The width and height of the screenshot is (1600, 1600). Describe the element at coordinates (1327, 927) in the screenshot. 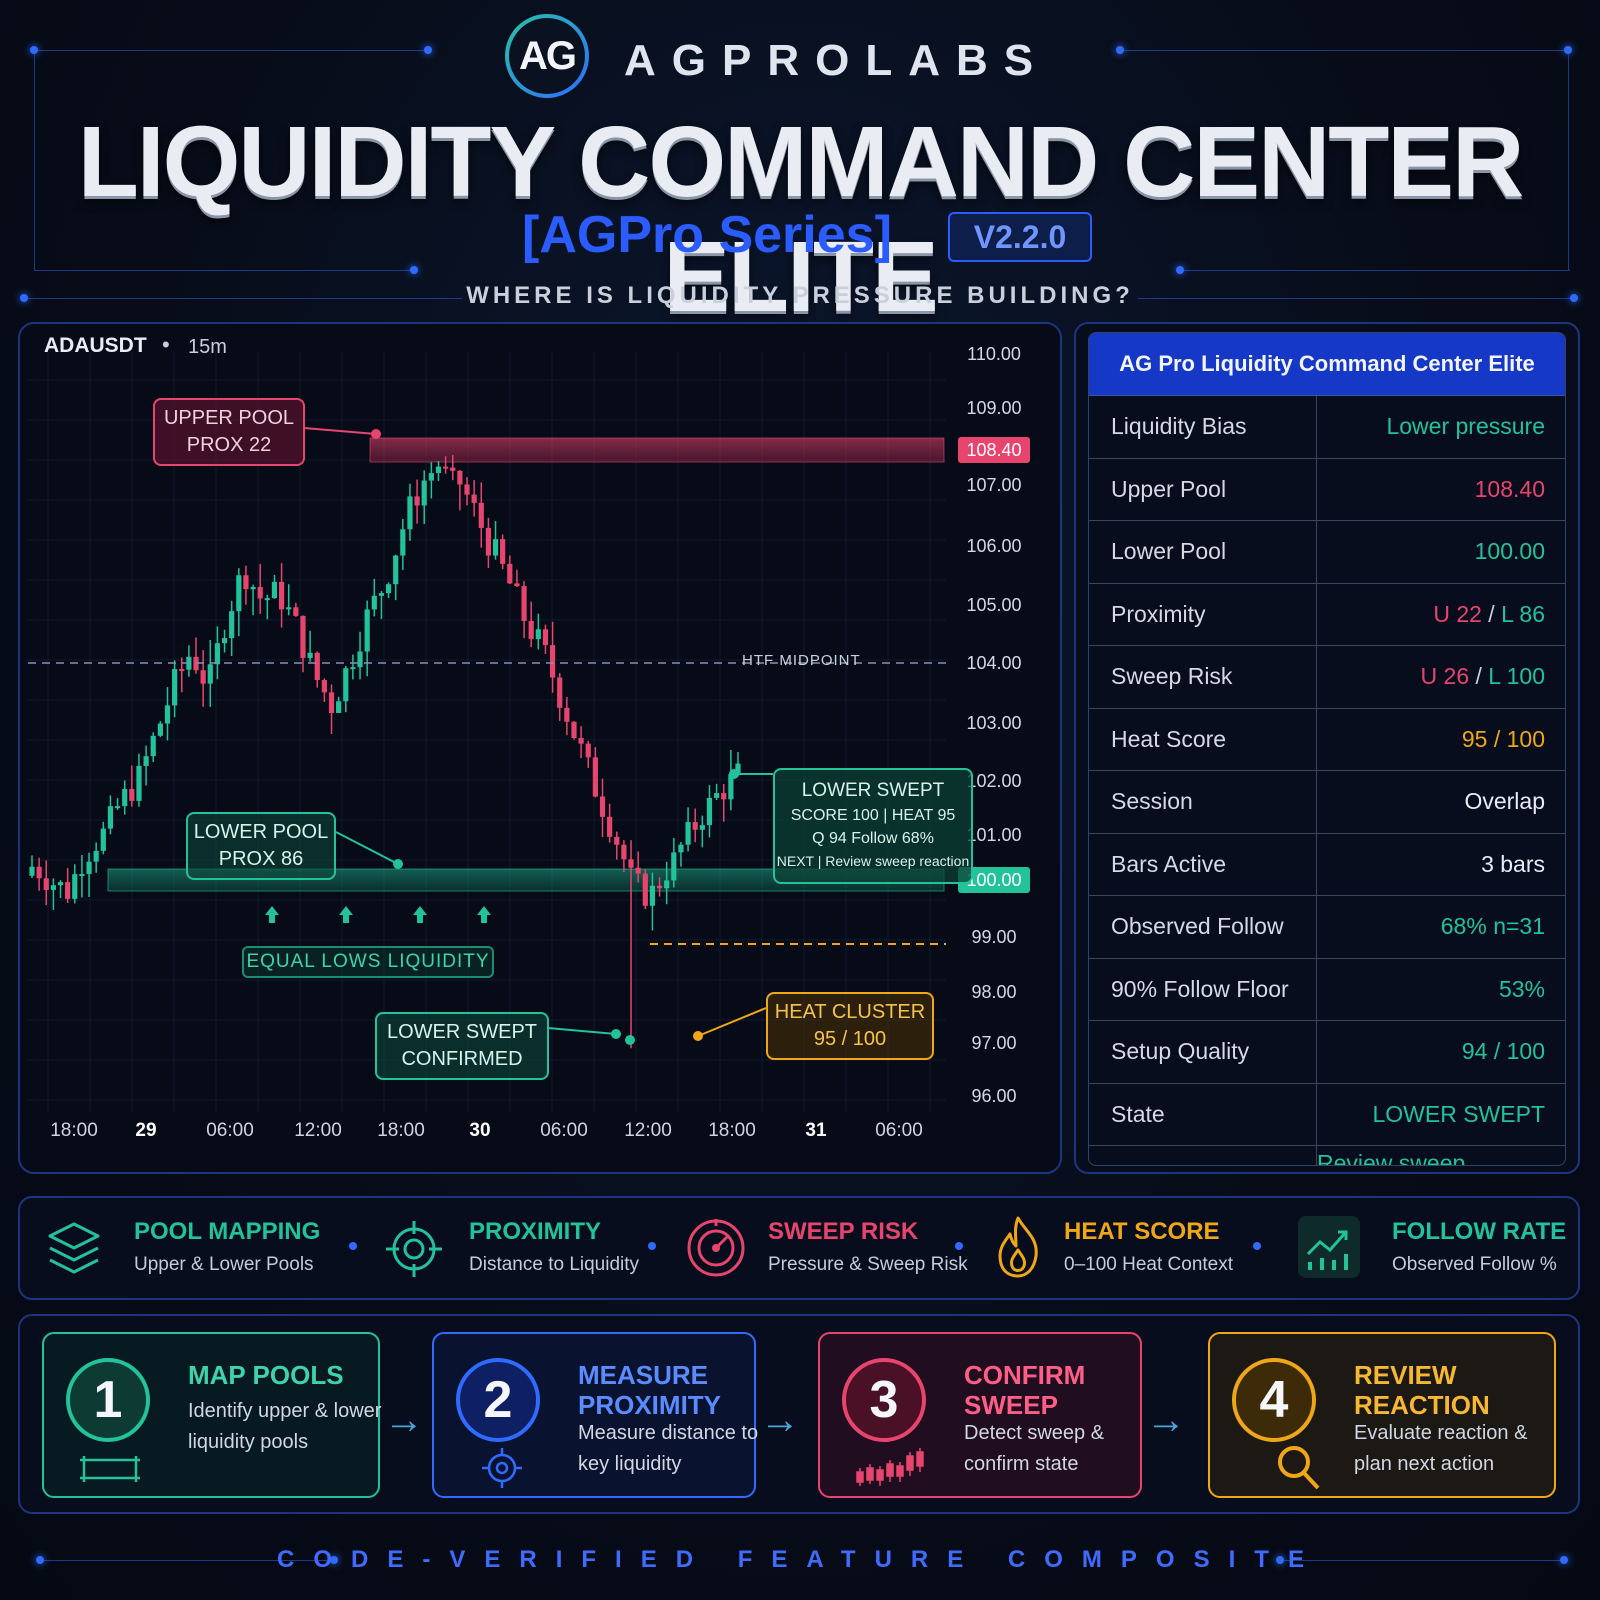

I see `stats-row: Observed Follow 68% n=31` at that location.